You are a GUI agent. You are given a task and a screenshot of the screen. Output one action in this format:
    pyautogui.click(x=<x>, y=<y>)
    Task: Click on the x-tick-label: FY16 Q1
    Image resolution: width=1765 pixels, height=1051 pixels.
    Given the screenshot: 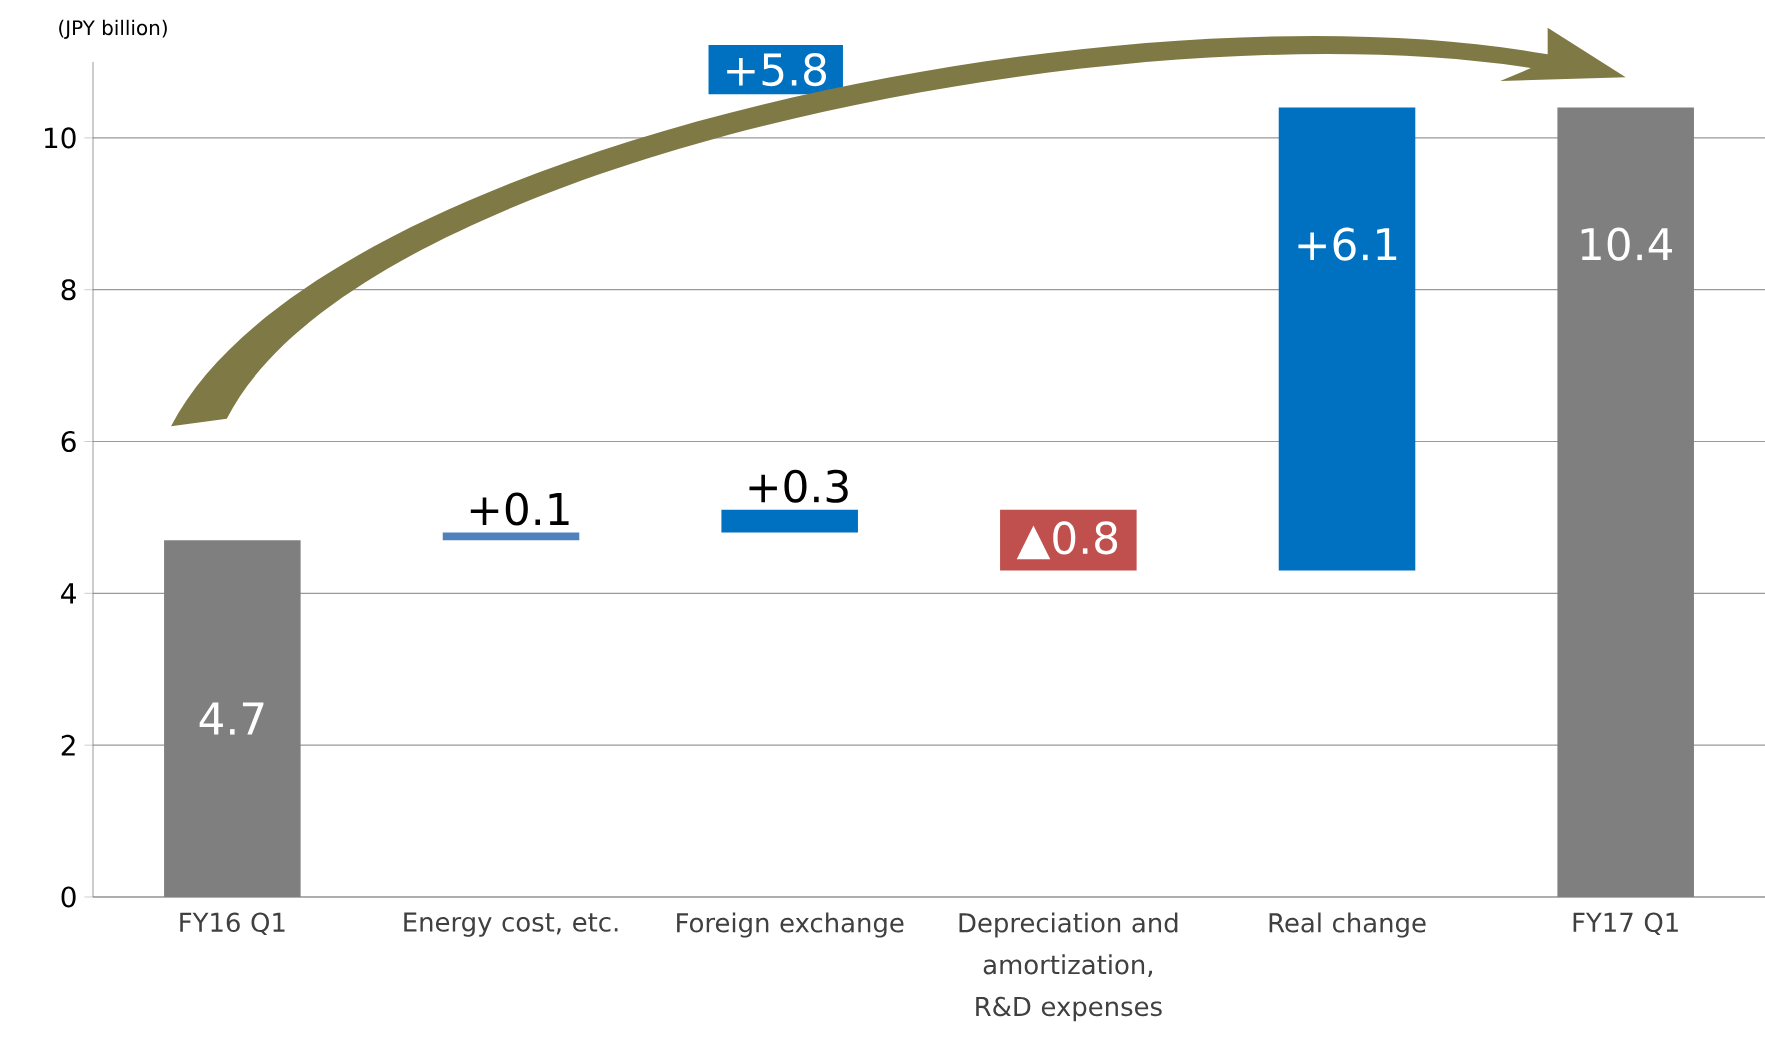 What is the action you would take?
    pyautogui.click(x=232, y=924)
    